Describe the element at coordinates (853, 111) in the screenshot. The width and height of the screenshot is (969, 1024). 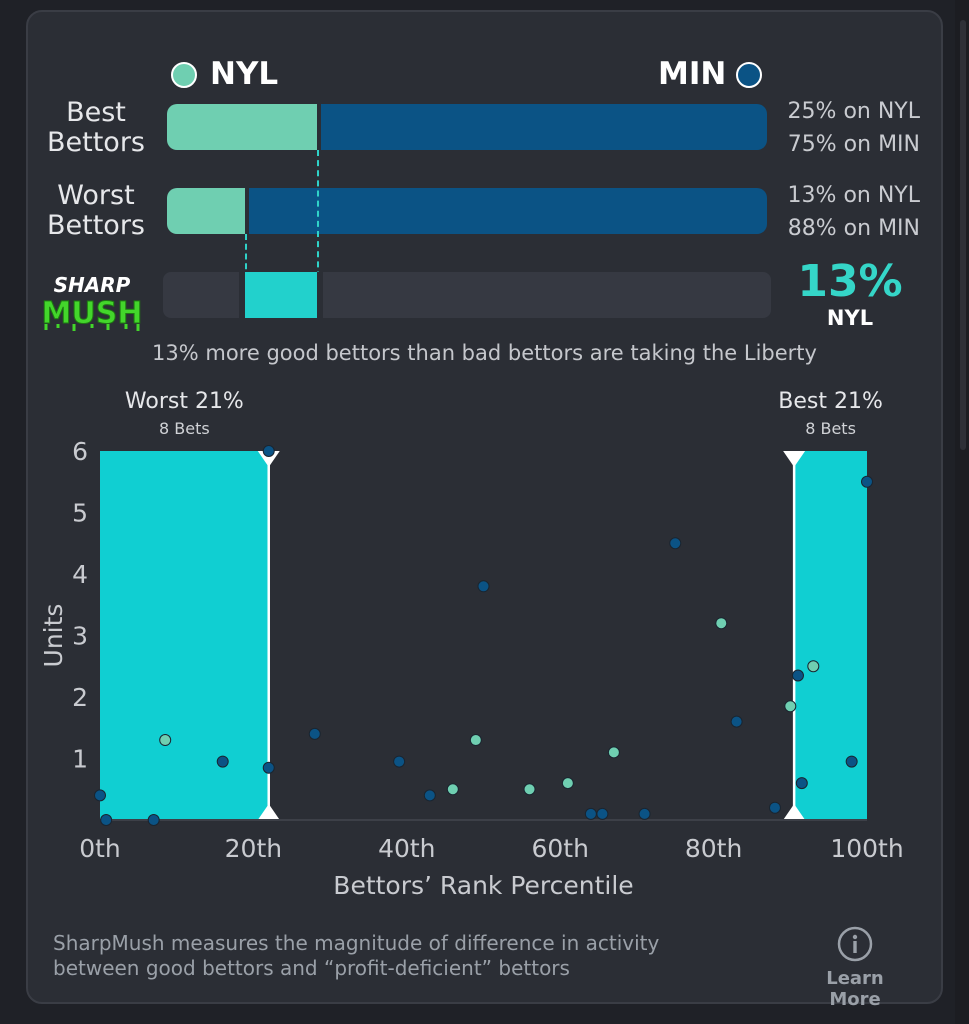
I see `best-bettors-nyl-pct: 25% on NYL` at that location.